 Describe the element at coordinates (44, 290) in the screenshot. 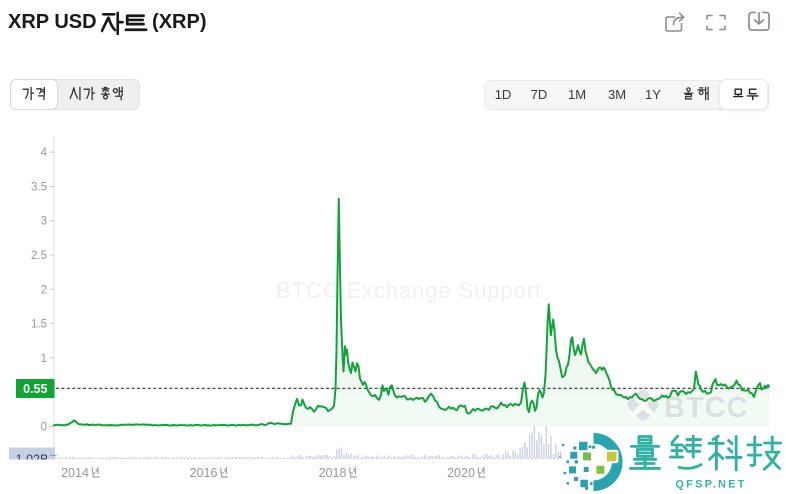

I see `svg-text: 2` at that location.